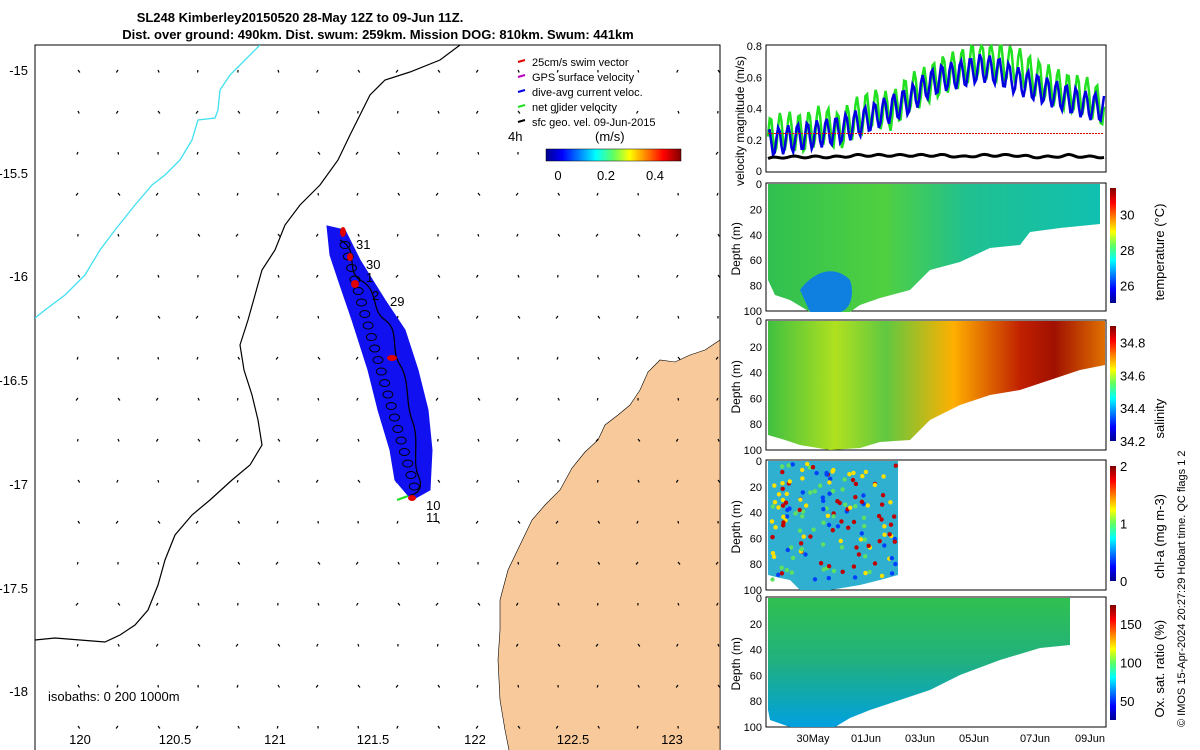 The width and height of the screenshot is (1200, 750). I want to click on depth-y-tick: 0, so click(759, 599).